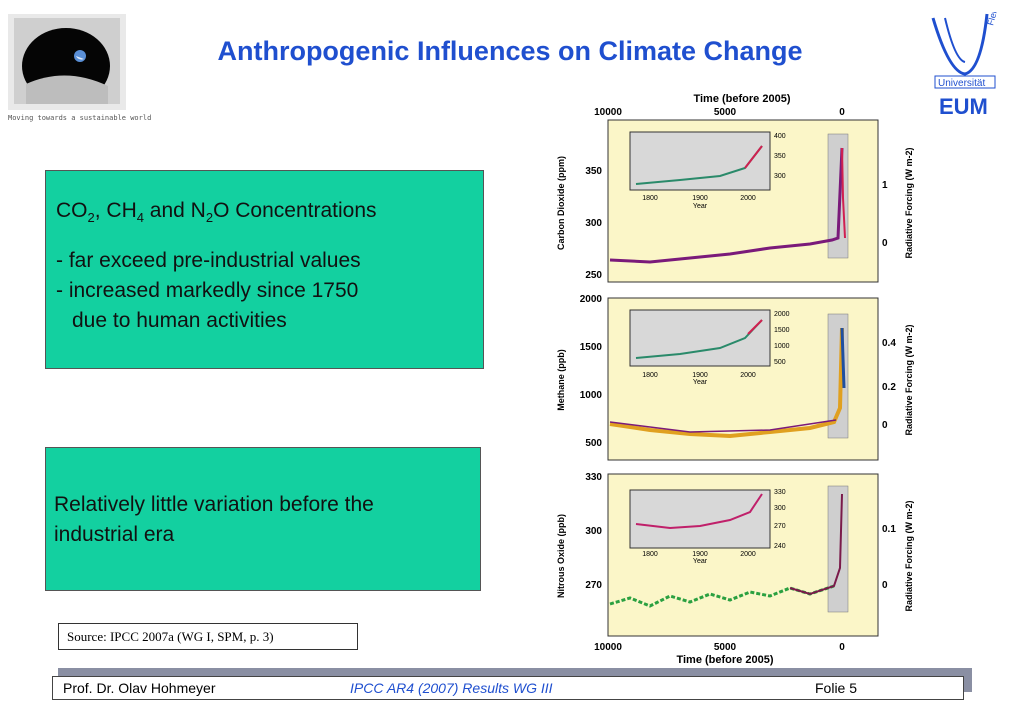 This screenshot has width=1023, height=708. What do you see at coordinates (451, 688) in the screenshot?
I see `footer-center: IPCC AR4 (2007) Results WG III` at bounding box center [451, 688].